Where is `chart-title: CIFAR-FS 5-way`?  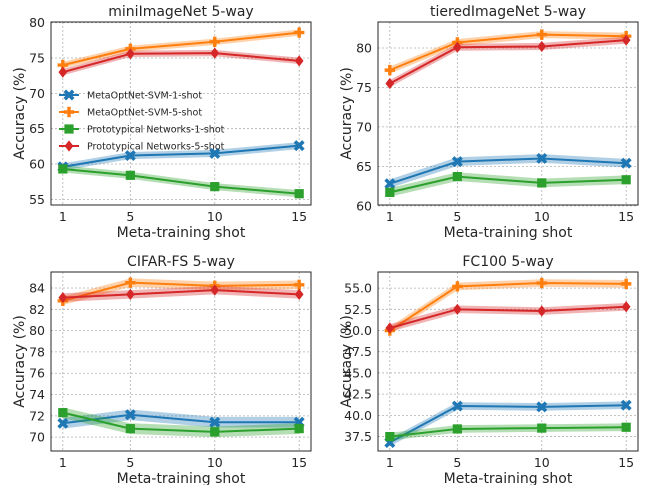
chart-title: CIFAR-FS 5-way is located at coordinates (181, 262).